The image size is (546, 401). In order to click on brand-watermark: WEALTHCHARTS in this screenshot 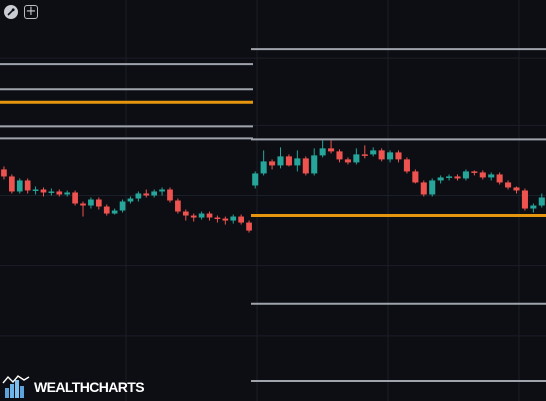, I will do `click(73, 387)`.